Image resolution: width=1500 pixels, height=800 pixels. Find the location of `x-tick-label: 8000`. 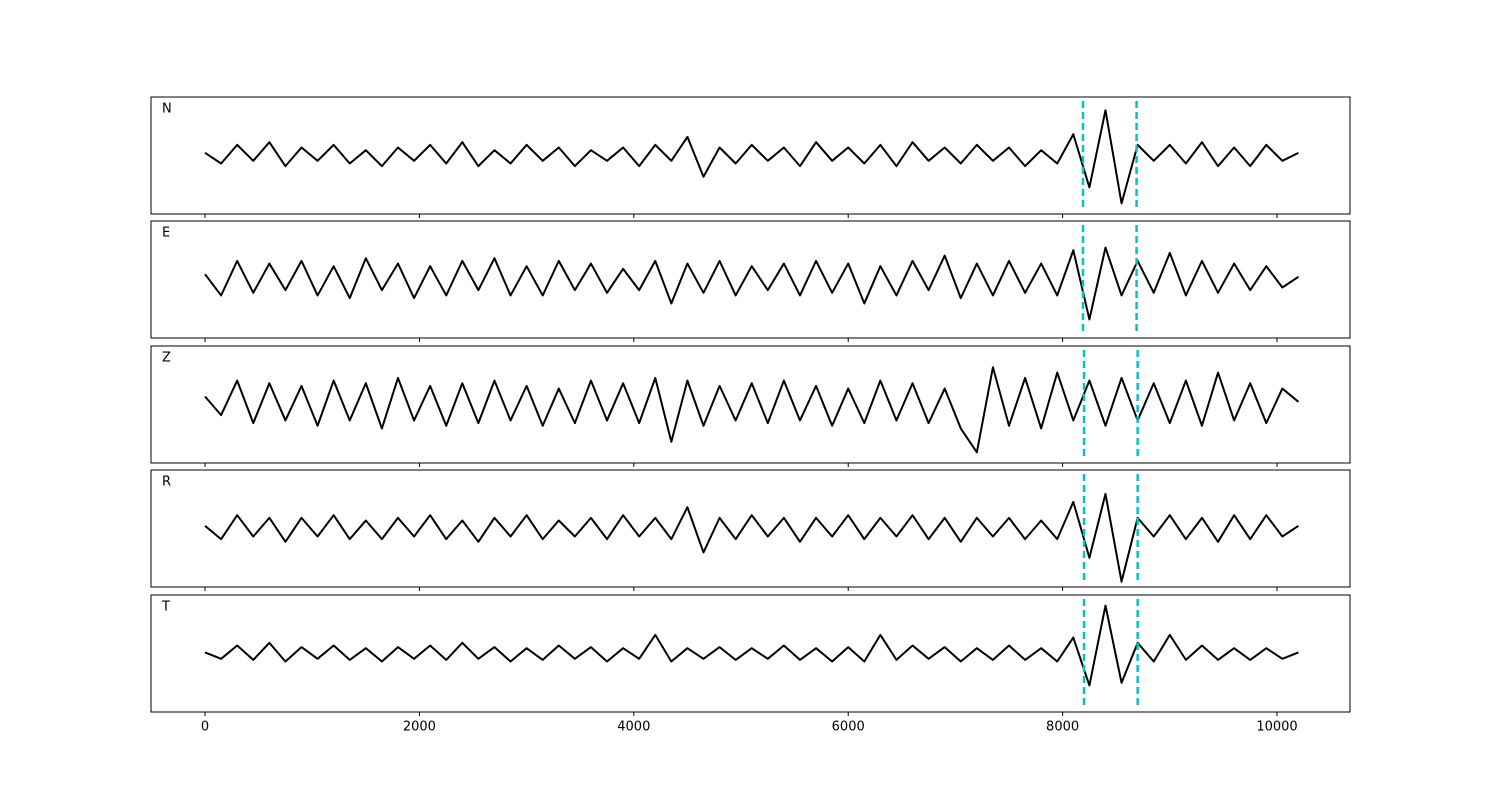

x-tick-label: 8000 is located at coordinates (1062, 727).